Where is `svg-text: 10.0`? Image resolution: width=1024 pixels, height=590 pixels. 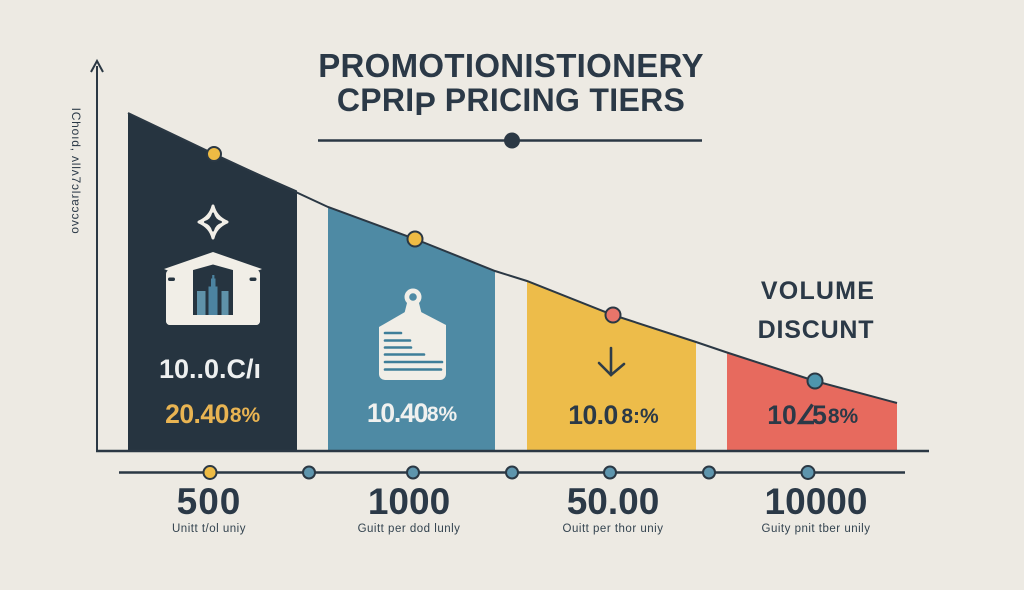
svg-text: 10.0 is located at coordinates (593, 415).